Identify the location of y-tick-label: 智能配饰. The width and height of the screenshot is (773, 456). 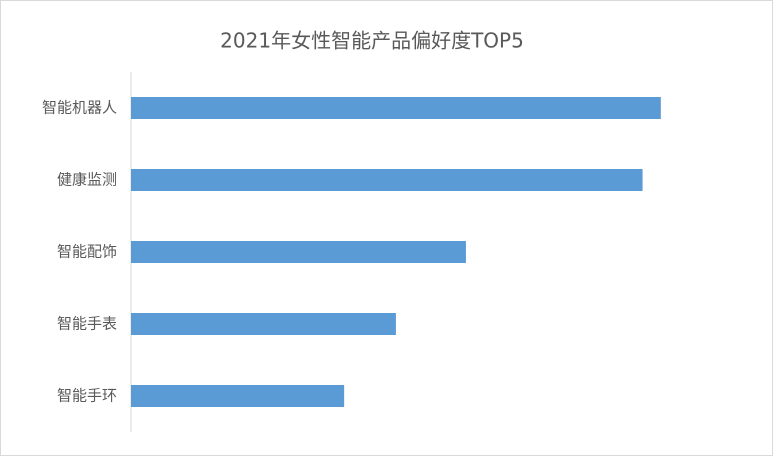
(87, 252).